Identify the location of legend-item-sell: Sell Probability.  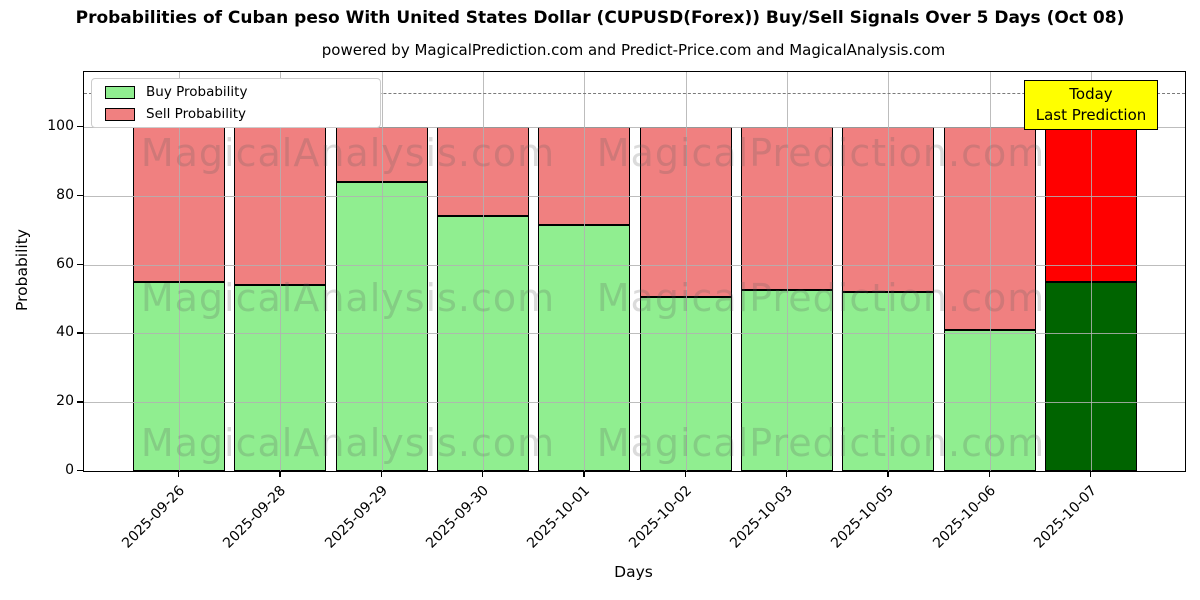
(242, 114).